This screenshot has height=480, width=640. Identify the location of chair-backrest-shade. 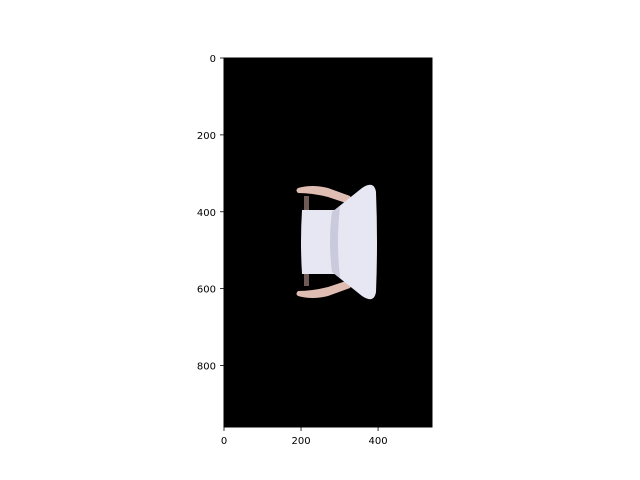
(335, 242).